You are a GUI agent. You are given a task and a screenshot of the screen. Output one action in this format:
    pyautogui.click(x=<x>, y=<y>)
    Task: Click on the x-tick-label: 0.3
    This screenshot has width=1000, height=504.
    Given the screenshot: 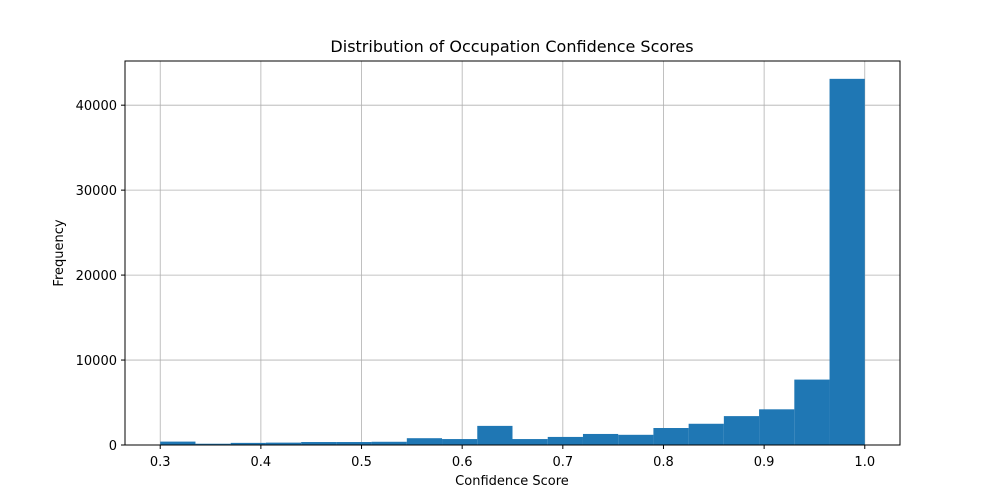 What is the action you would take?
    pyautogui.click(x=160, y=462)
    